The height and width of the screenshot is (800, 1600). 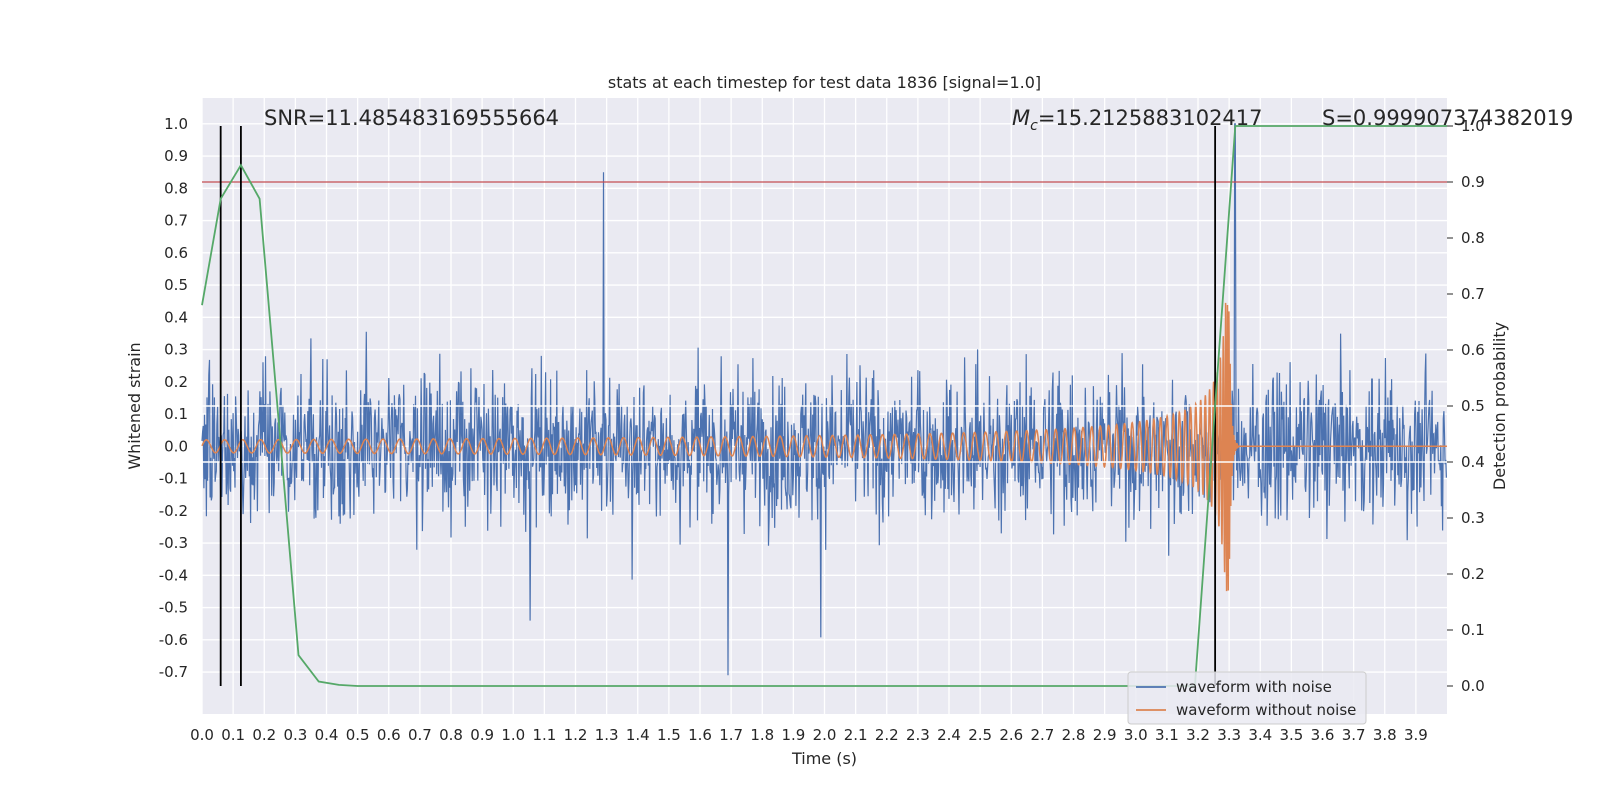 What do you see at coordinates (513, 735) in the screenshot?
I see `x-tick-label: 1.0` at bounding box center [513, 735].